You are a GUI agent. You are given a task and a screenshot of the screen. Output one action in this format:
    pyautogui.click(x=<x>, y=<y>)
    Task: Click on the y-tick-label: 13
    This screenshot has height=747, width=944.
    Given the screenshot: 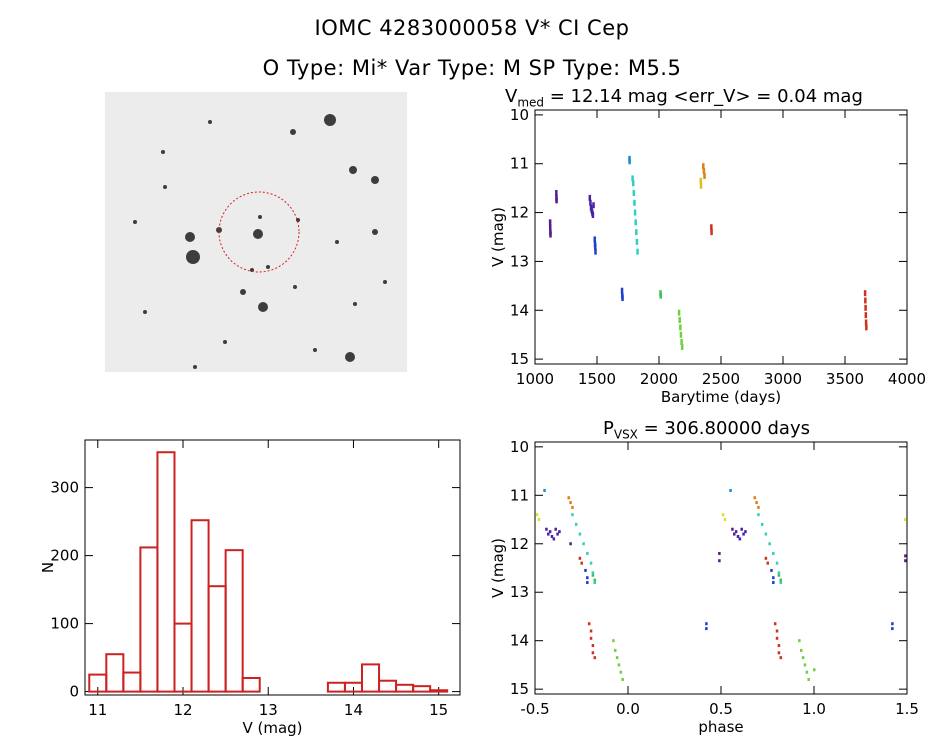 What is the action you would take?
    pyautogui.click(x=519, y=592)
    